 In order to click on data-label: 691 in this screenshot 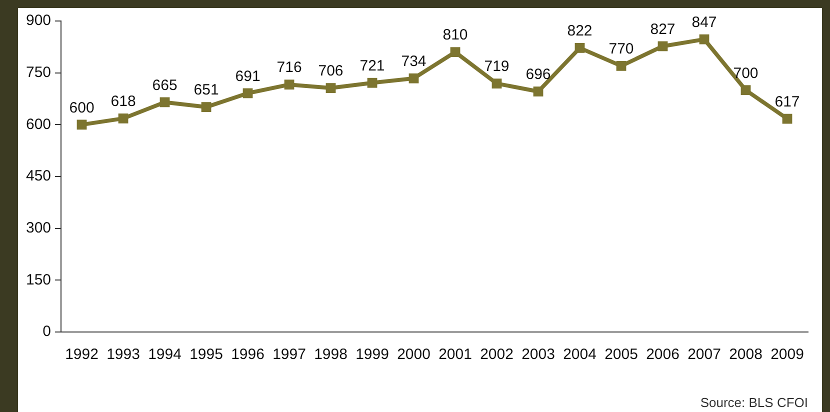, I will do `click(247, 76)`.